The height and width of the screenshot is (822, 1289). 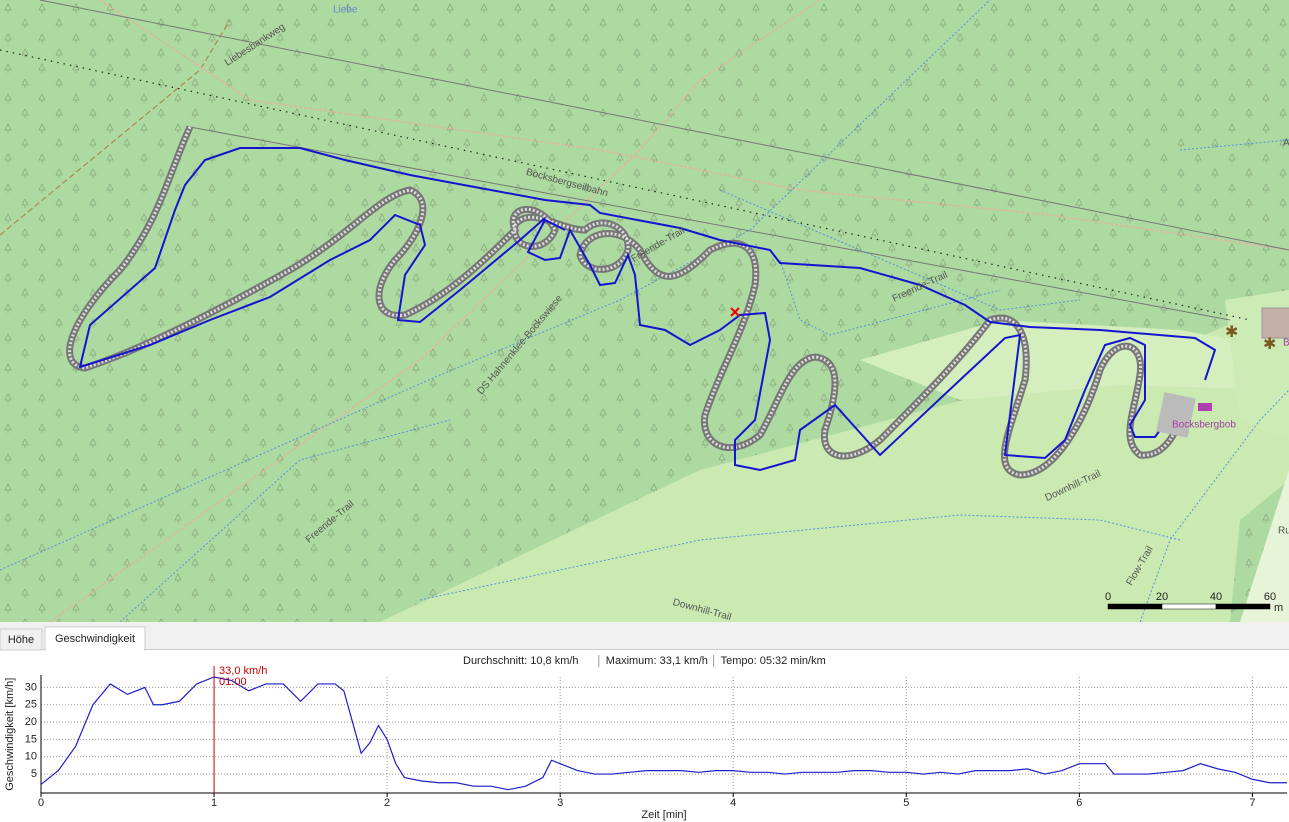 I want to click on stat: Tempo: 05:32 min/km, so click(x=773, y=661).